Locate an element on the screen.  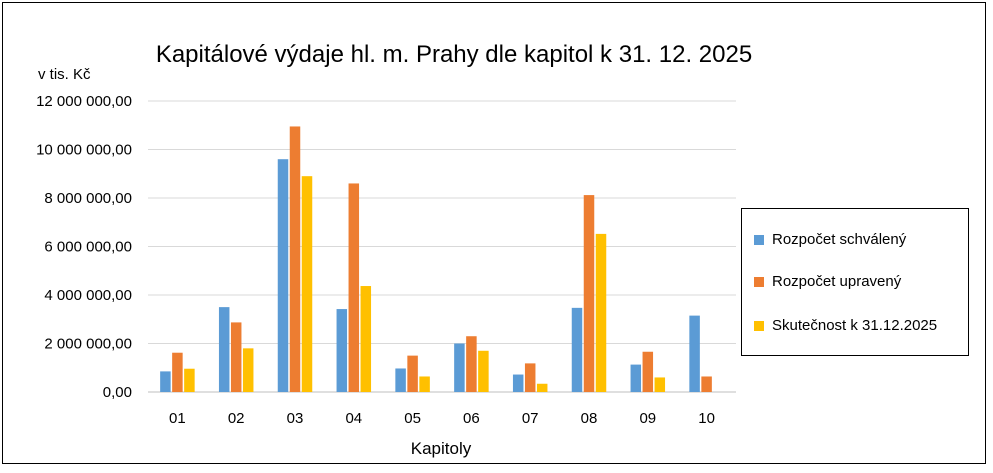
y-tick-label: 4 000 000,00 is located at coordinates (88, 295).